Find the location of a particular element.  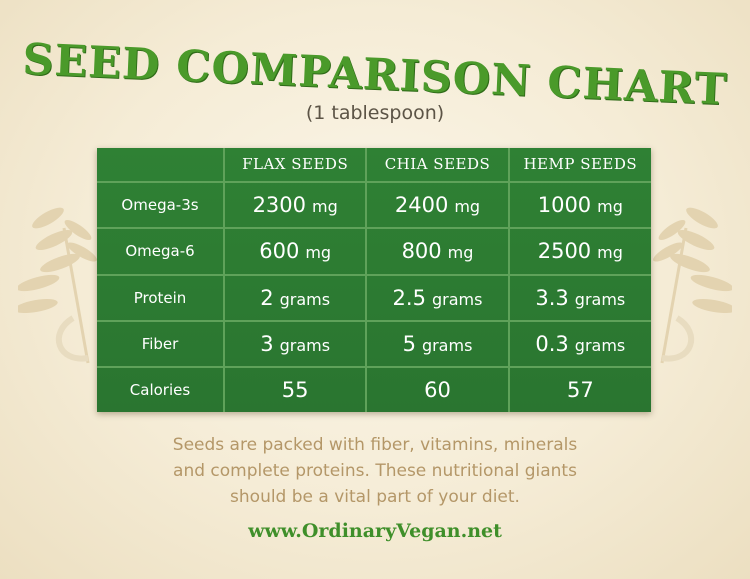

table-cell: 55 is located at coordinates (295, 389).